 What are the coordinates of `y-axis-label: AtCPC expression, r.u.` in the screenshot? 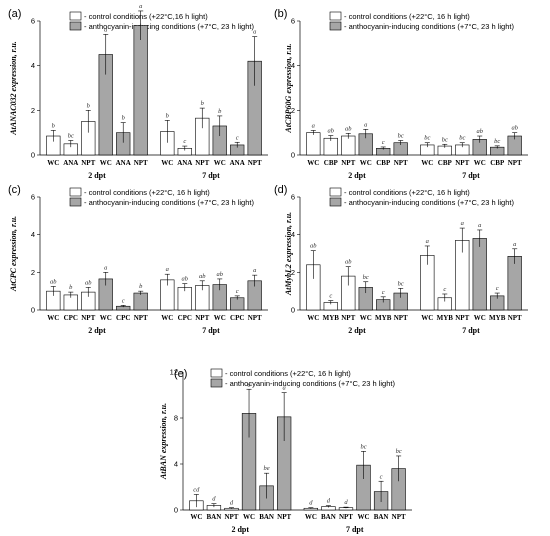 It's located at (13, 254).